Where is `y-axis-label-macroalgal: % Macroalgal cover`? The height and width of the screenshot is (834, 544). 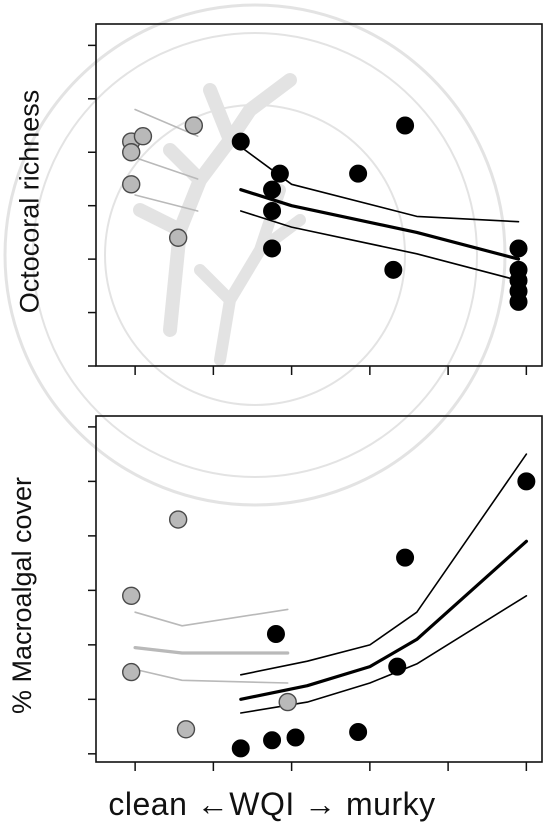 y-axis-label-macroalgal: % Macroalgal cover is located at coordinates (22, 595).